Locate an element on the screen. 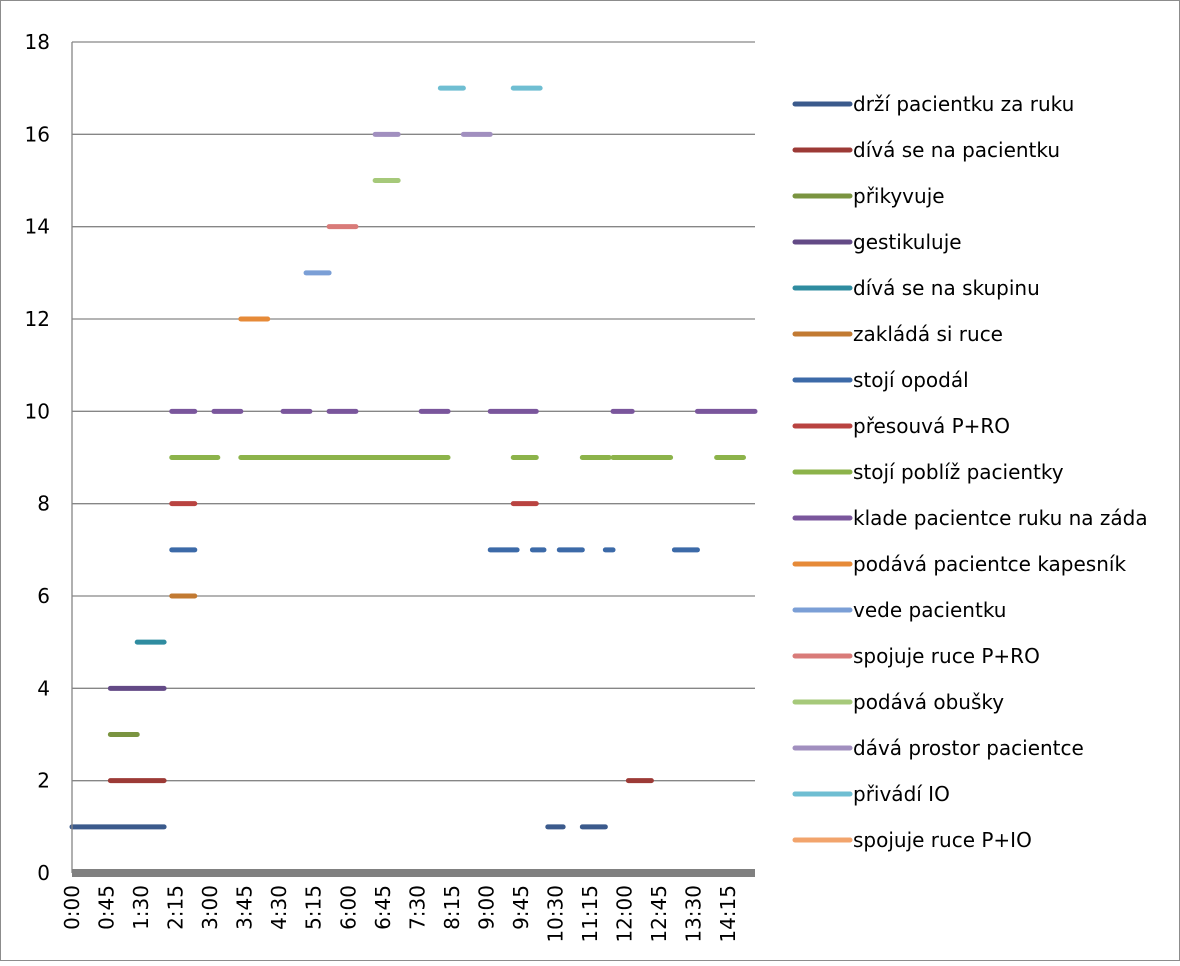  x-tick-label: 6:00 is located at coordinates (348, 907).